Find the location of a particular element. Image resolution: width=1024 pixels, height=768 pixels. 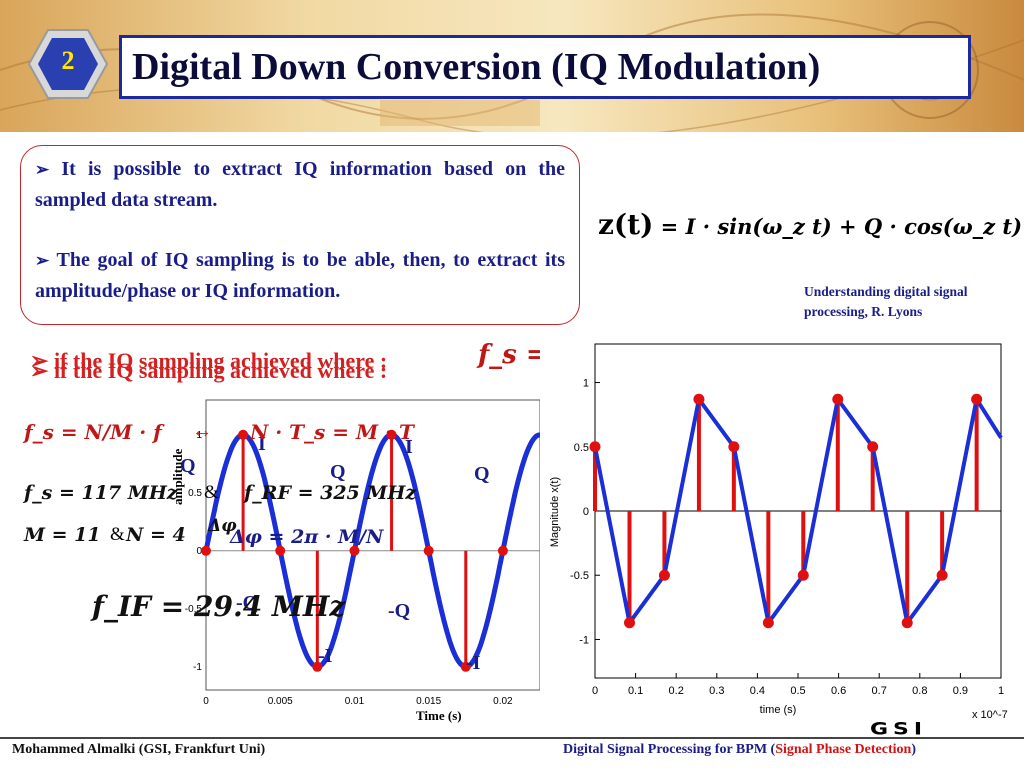

slide-number-badge: 2 is located at coordinates (68, 64).